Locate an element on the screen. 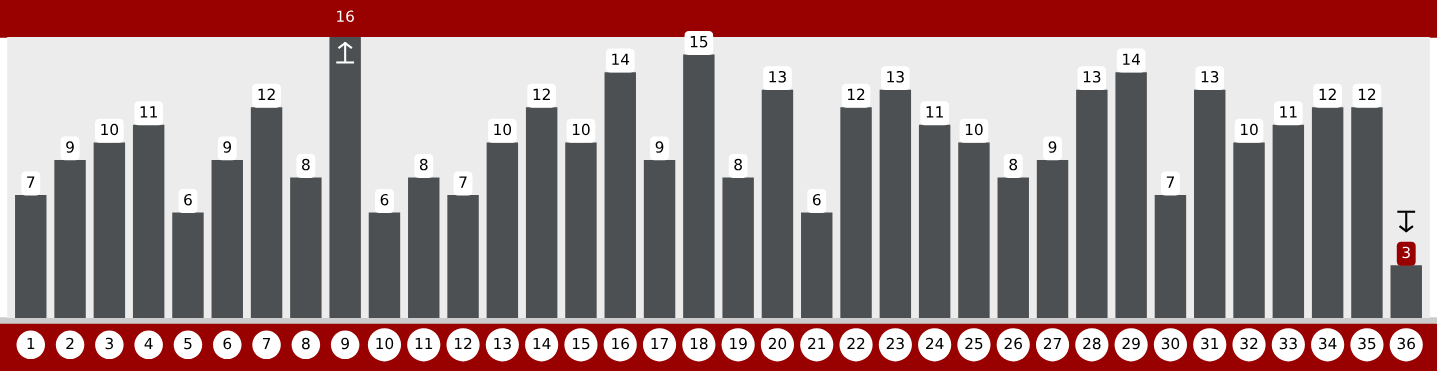  x-tick-label: 25 is located at coordinates (974, 343).